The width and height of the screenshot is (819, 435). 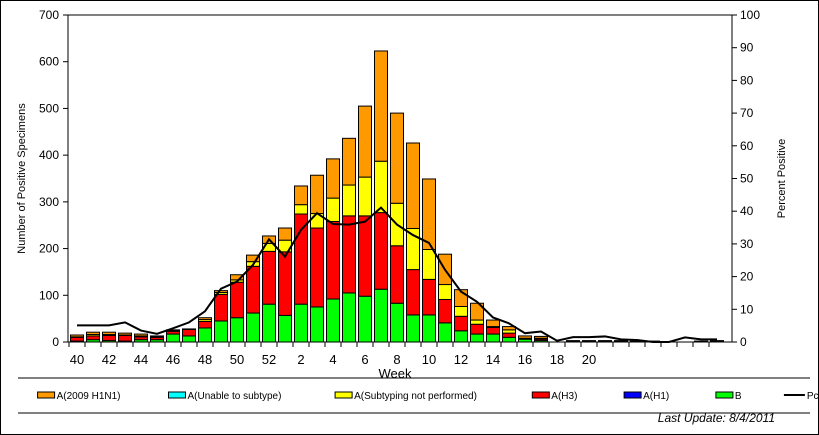 What do you see at coordinates (395, 373) in the screenshot?
I see `x-axis-label: Week` at bounding box center [395, 373].